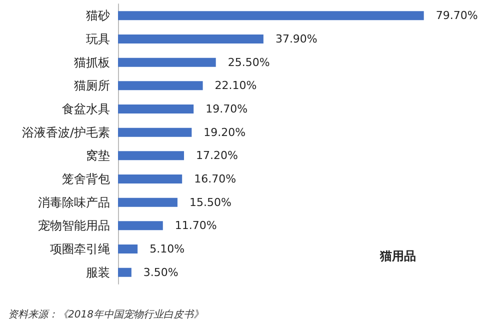  Describe the element at coordinates (106, 314) in the screenshot. I see `text: 资料来源：《2018年中国宠物行业白皮书》` at that location.